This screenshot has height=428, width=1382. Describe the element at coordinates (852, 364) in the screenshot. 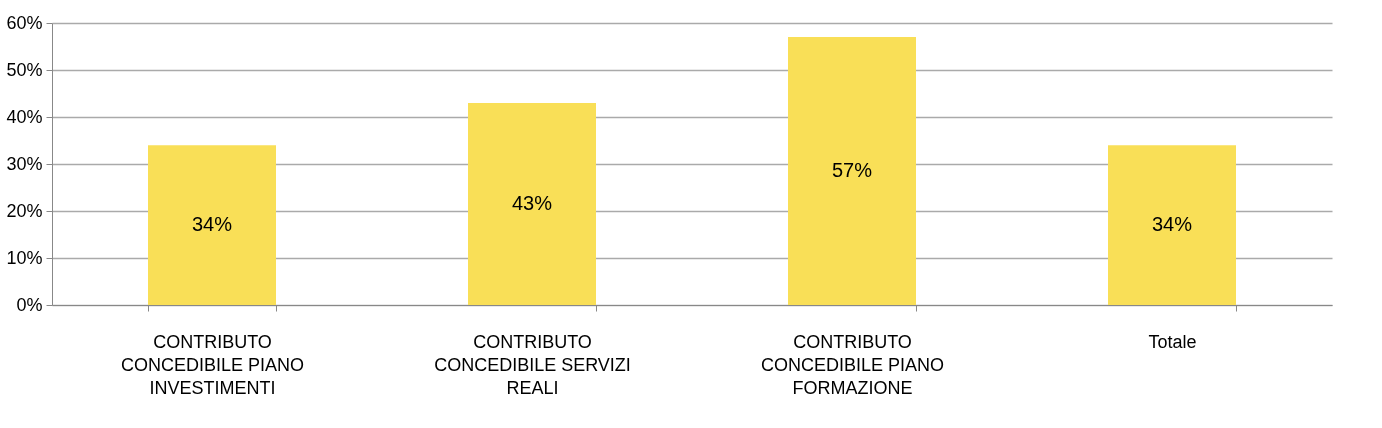

I see `x-tick-label: CONTRIBUTO CONCEDIBILE PIANO FORMAZIONE` at that location.